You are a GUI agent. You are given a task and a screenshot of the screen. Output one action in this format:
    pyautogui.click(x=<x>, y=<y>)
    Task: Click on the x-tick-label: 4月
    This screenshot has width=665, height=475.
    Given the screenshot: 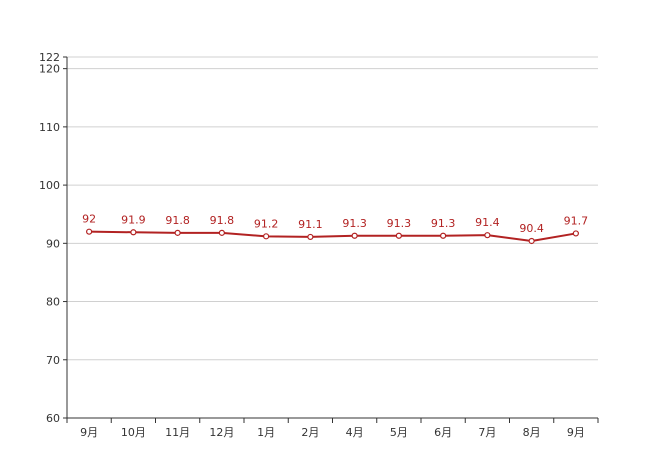 What is the action you would take?
    pyautogui.click(x=355, y=432)
    